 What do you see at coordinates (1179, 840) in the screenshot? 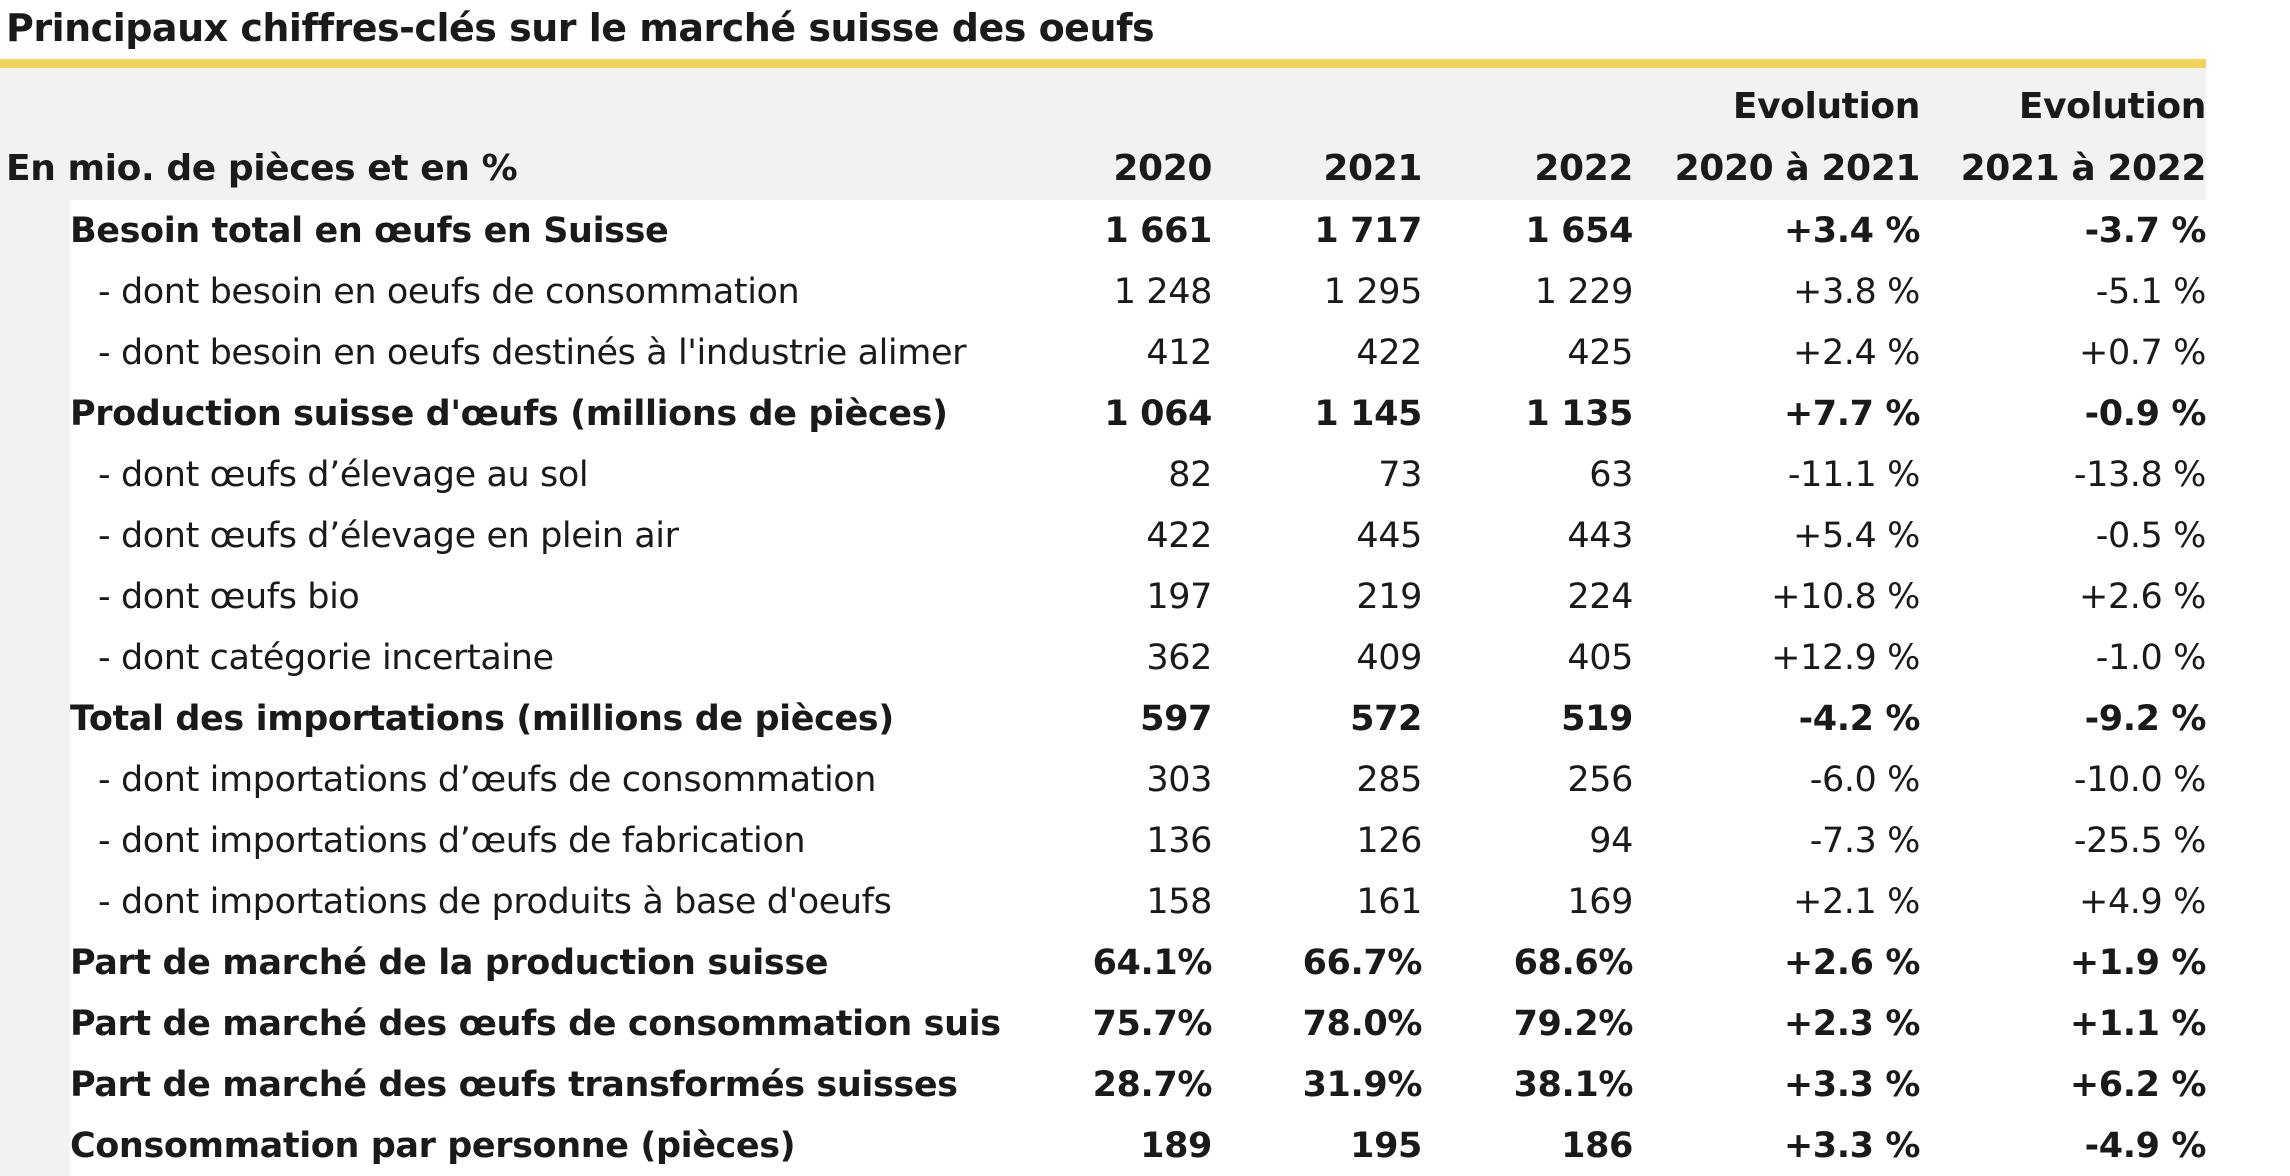
I see `value-2020: 136` at bounding box center [1179, 840].